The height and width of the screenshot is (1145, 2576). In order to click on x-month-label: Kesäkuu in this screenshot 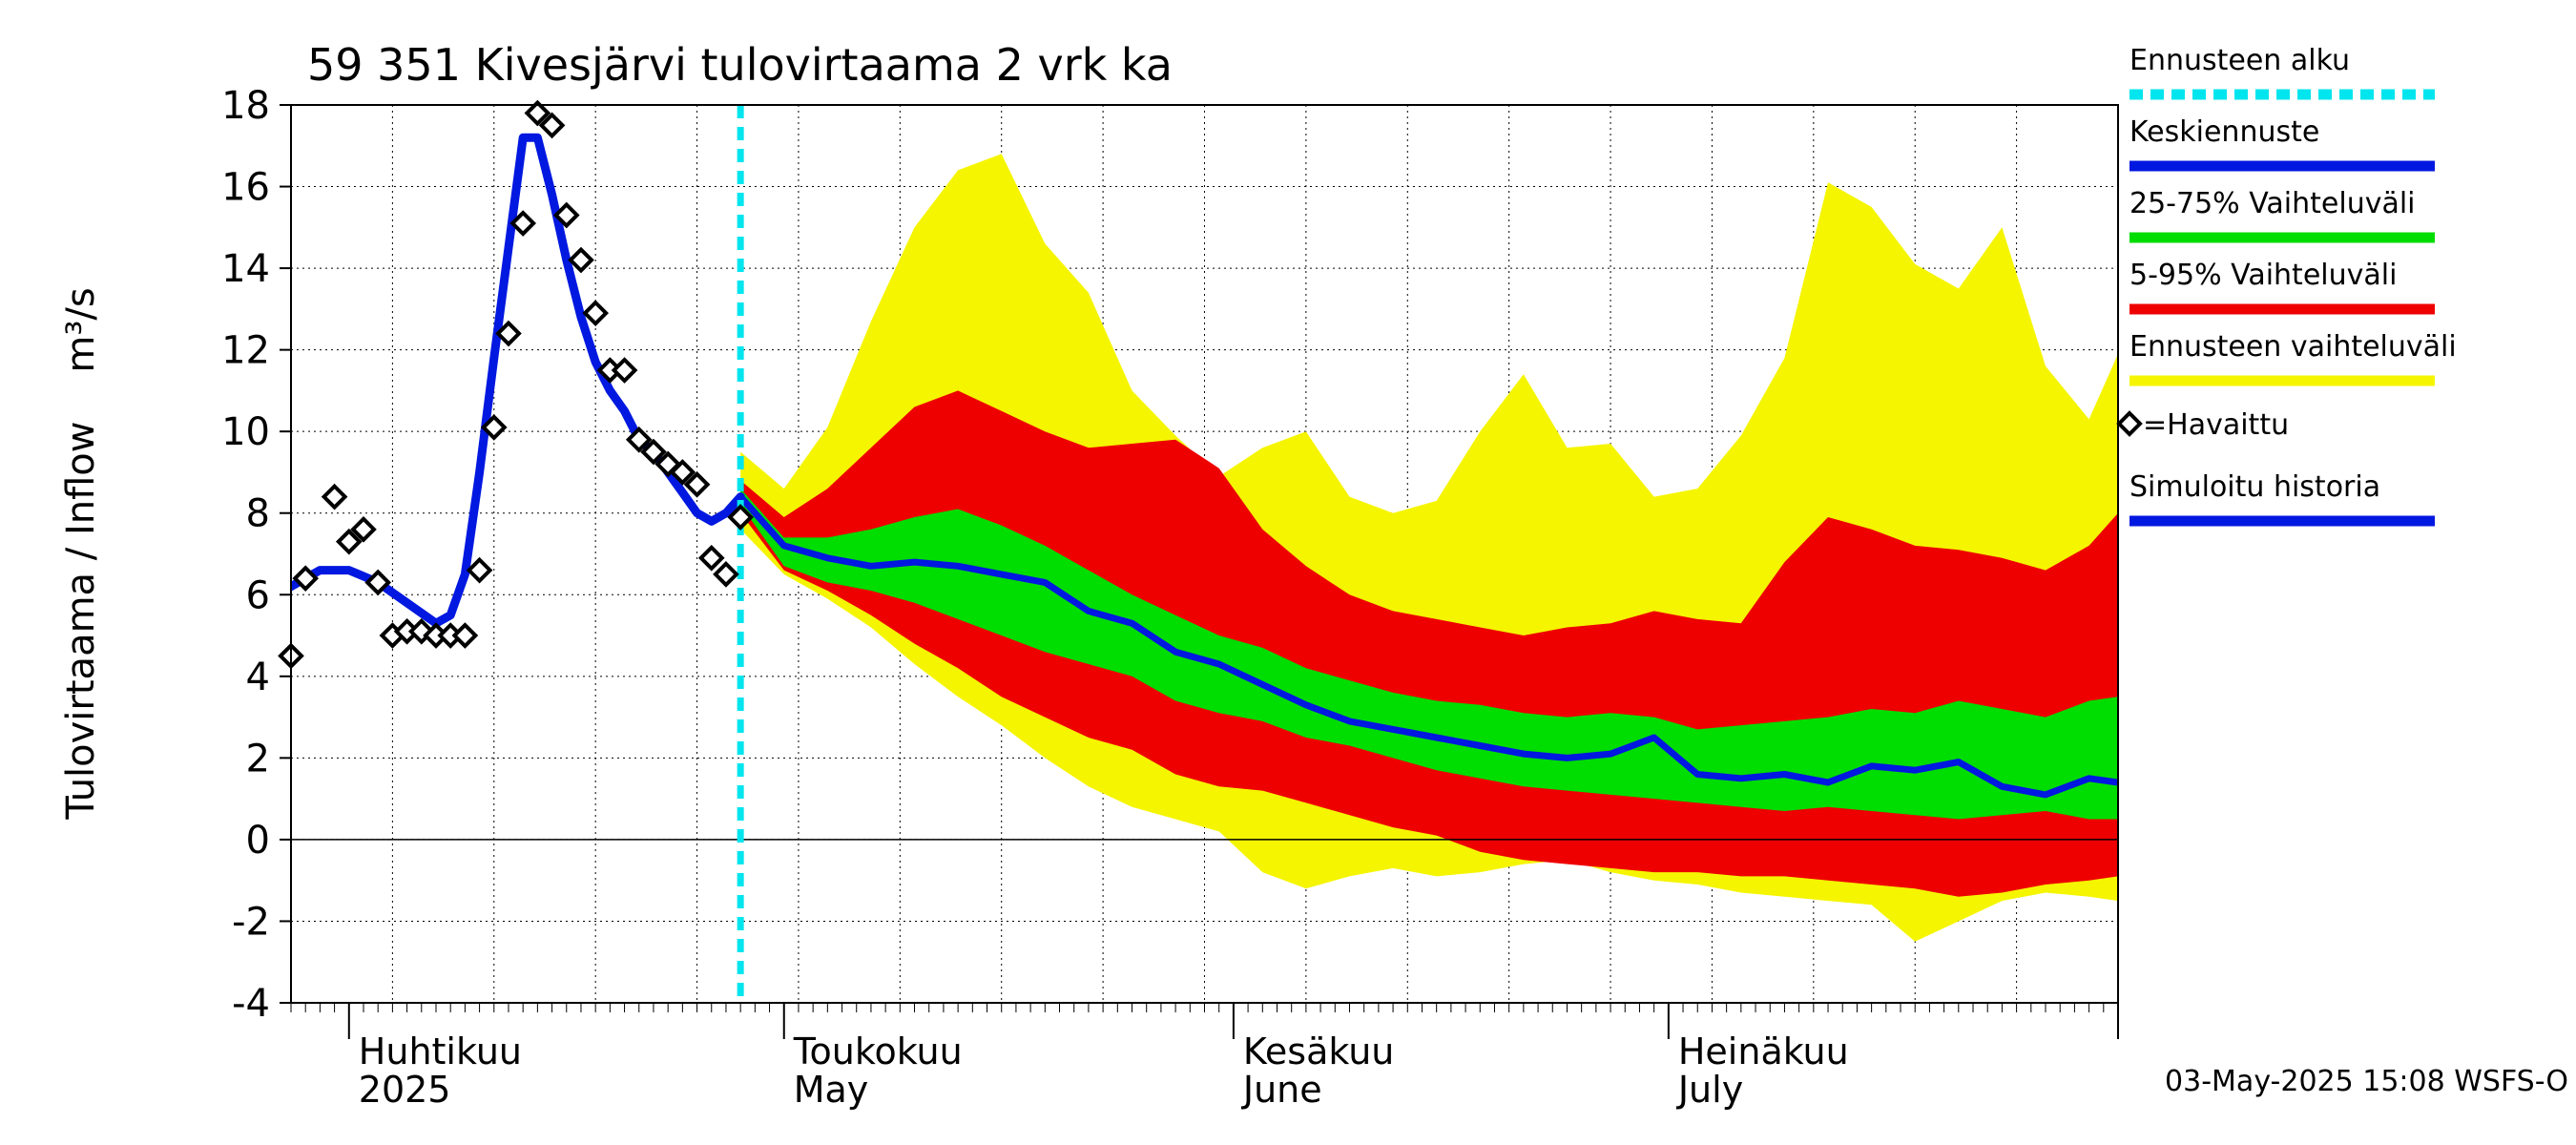, I will do `click(1319, 1051)`.